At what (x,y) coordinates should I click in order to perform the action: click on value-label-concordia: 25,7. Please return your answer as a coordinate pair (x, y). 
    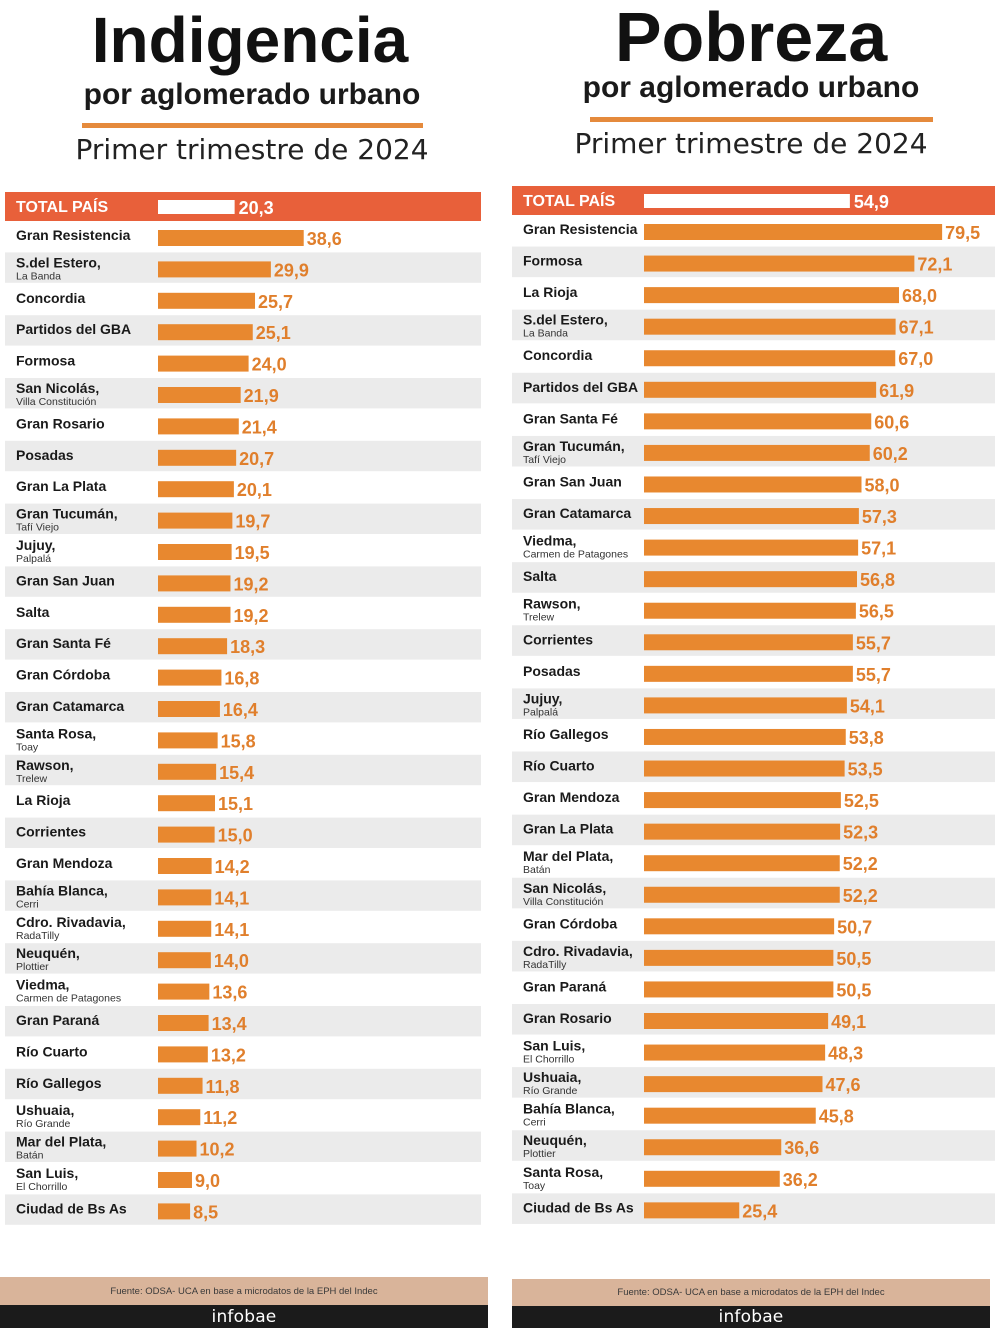
    Looking at the image, I should click on (275, 302).